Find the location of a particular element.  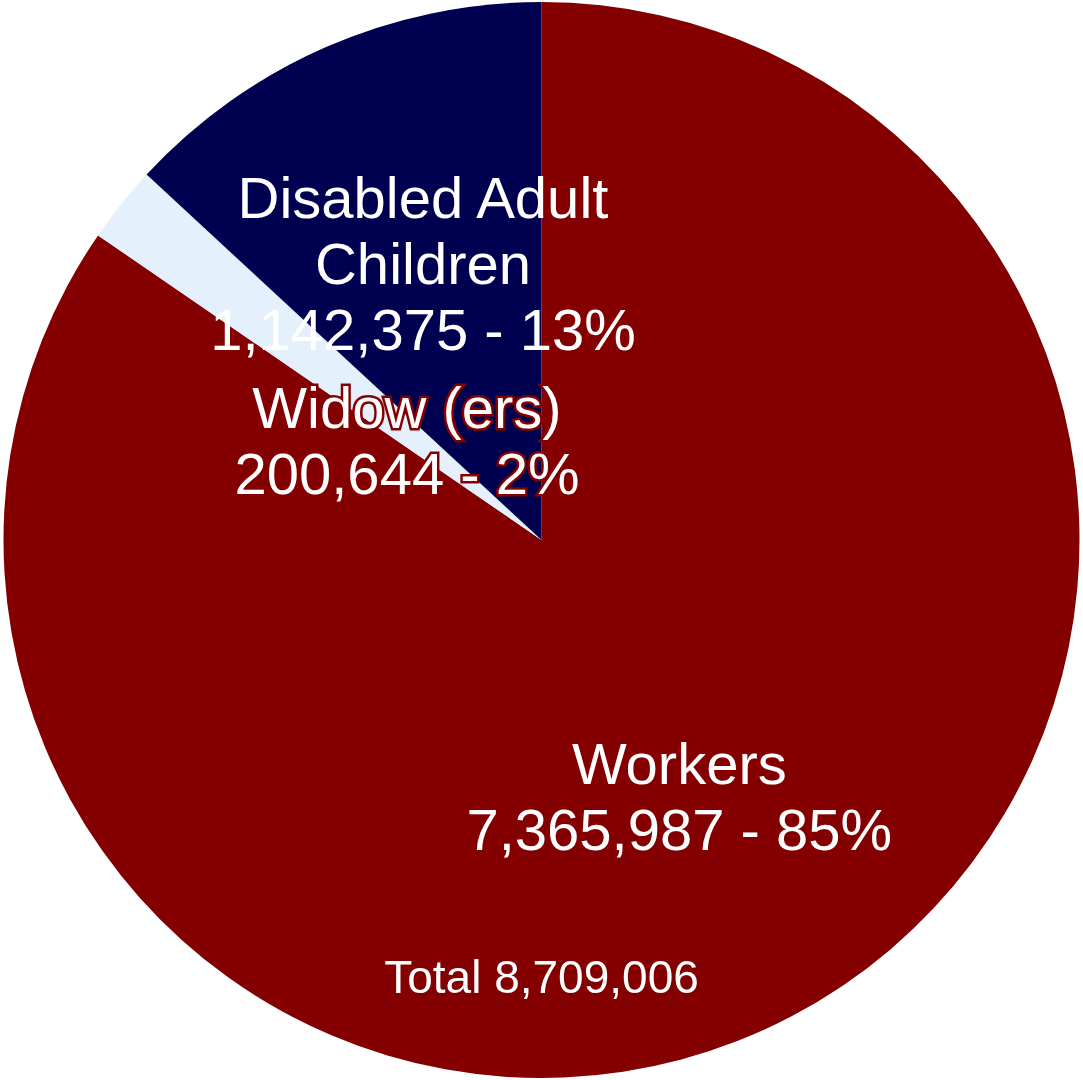

data-label: 7,365,987 - 85% is located at coordinates (679, 830).